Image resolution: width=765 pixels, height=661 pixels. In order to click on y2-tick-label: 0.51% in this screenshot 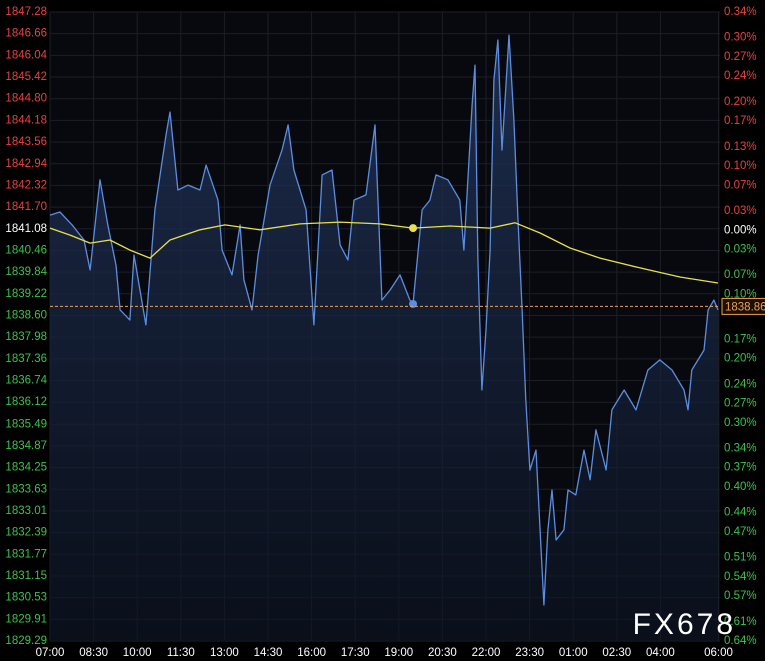, I will do `click(740, 558)`.